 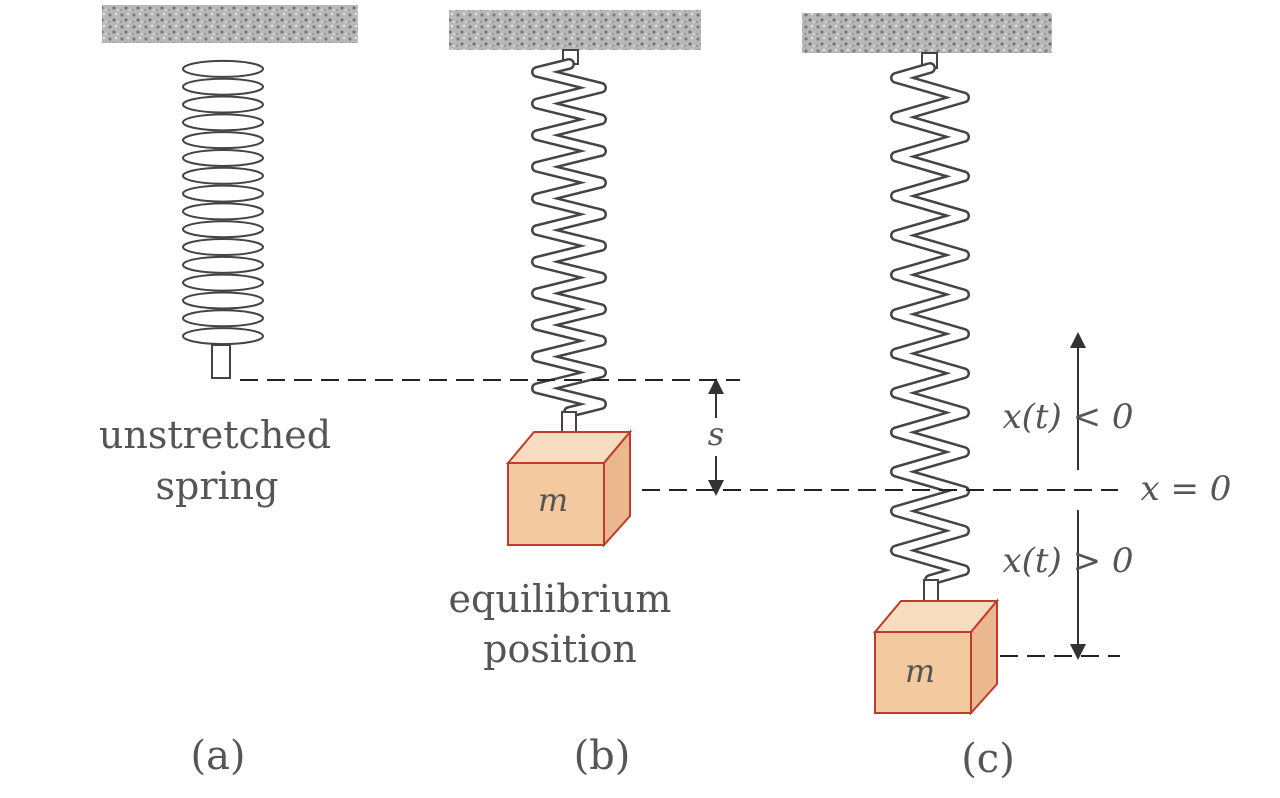 What do you see at coordinates (1067, 417) in the screenshot?
I see `label-x-negative: x(t) < 0` at bounding box center [1067, 417].